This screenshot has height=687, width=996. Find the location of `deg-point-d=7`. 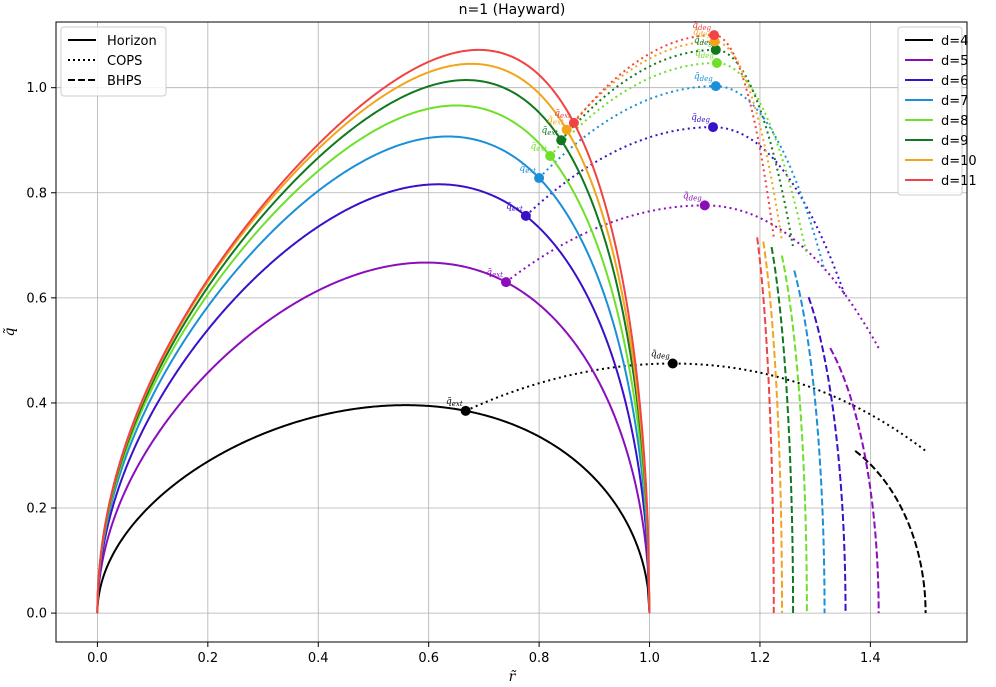

deg-point-d=7 is located at coordinates (715, 86).